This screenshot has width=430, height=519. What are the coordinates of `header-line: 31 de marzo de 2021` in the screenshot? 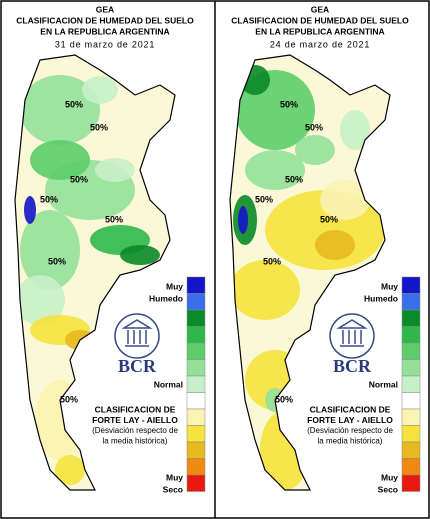 It's located at (105, 44).